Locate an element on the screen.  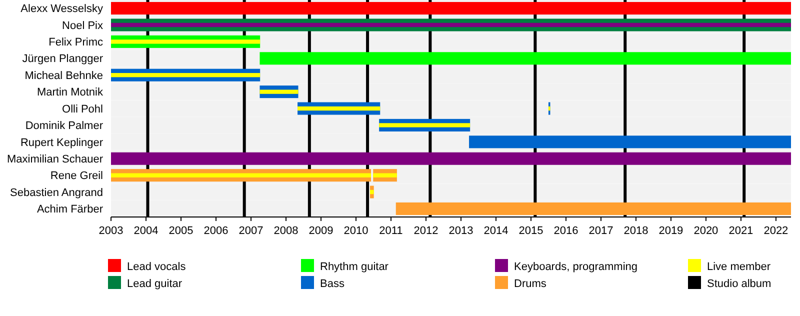
x-tick-label: 2011 is located at coordinates (391, 231).